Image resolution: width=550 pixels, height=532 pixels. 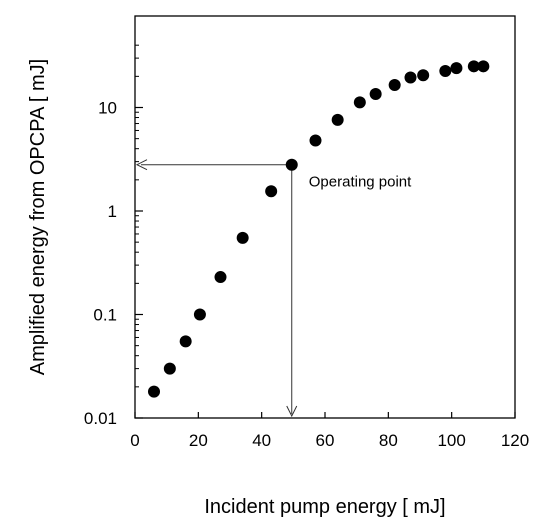 I want to click on arrowhead-left, so click(x=141, y=165).